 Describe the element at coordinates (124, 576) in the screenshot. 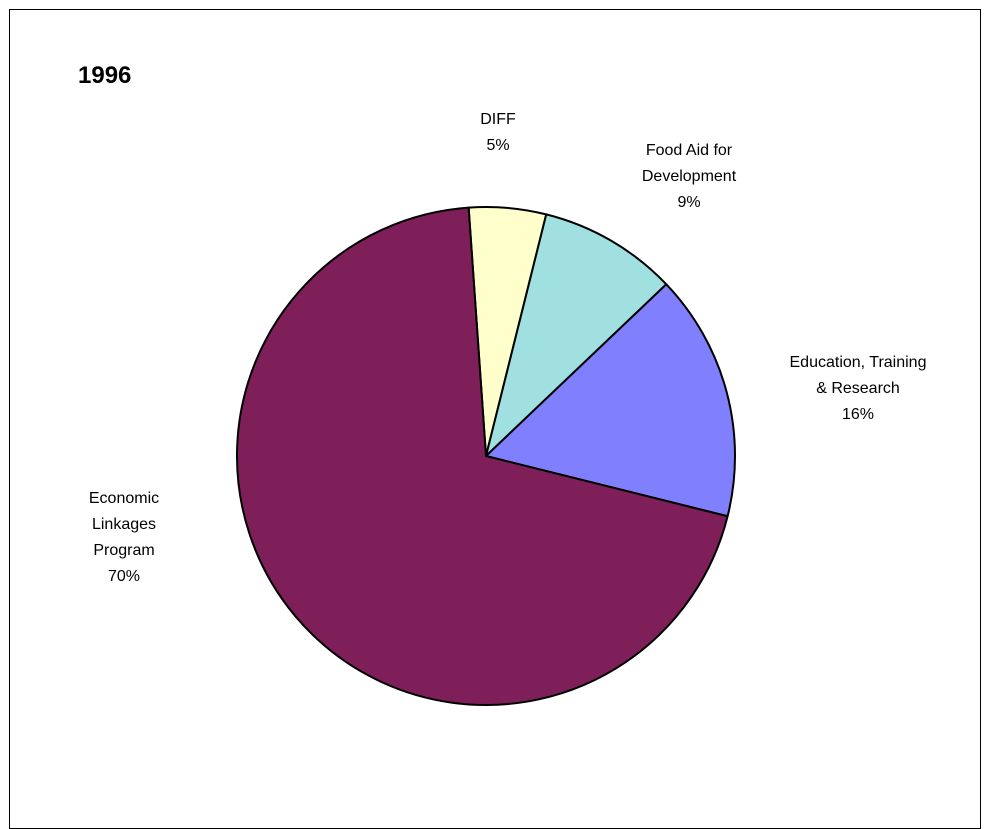

I see `slice-value-label: 70%` at that location.